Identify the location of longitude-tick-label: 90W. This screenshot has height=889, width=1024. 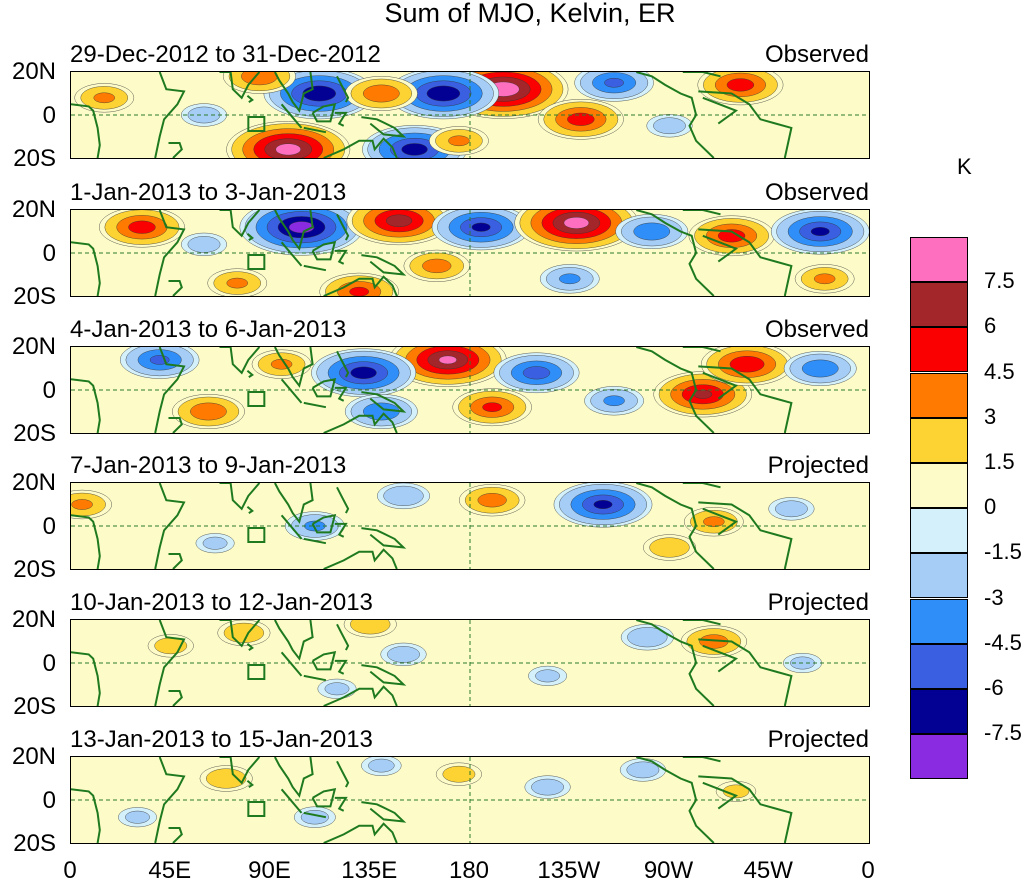
(668, 870).